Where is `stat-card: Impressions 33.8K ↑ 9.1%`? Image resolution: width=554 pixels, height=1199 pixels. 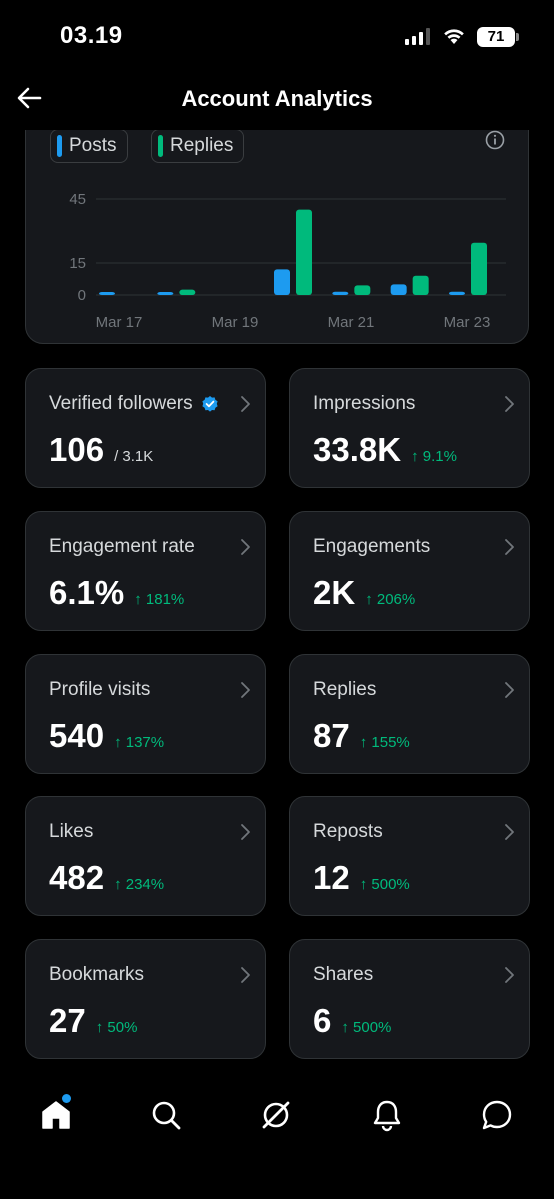
stat-card: Impressions 33.8K ↑ 9.1% is located at coordinates (409, 428).